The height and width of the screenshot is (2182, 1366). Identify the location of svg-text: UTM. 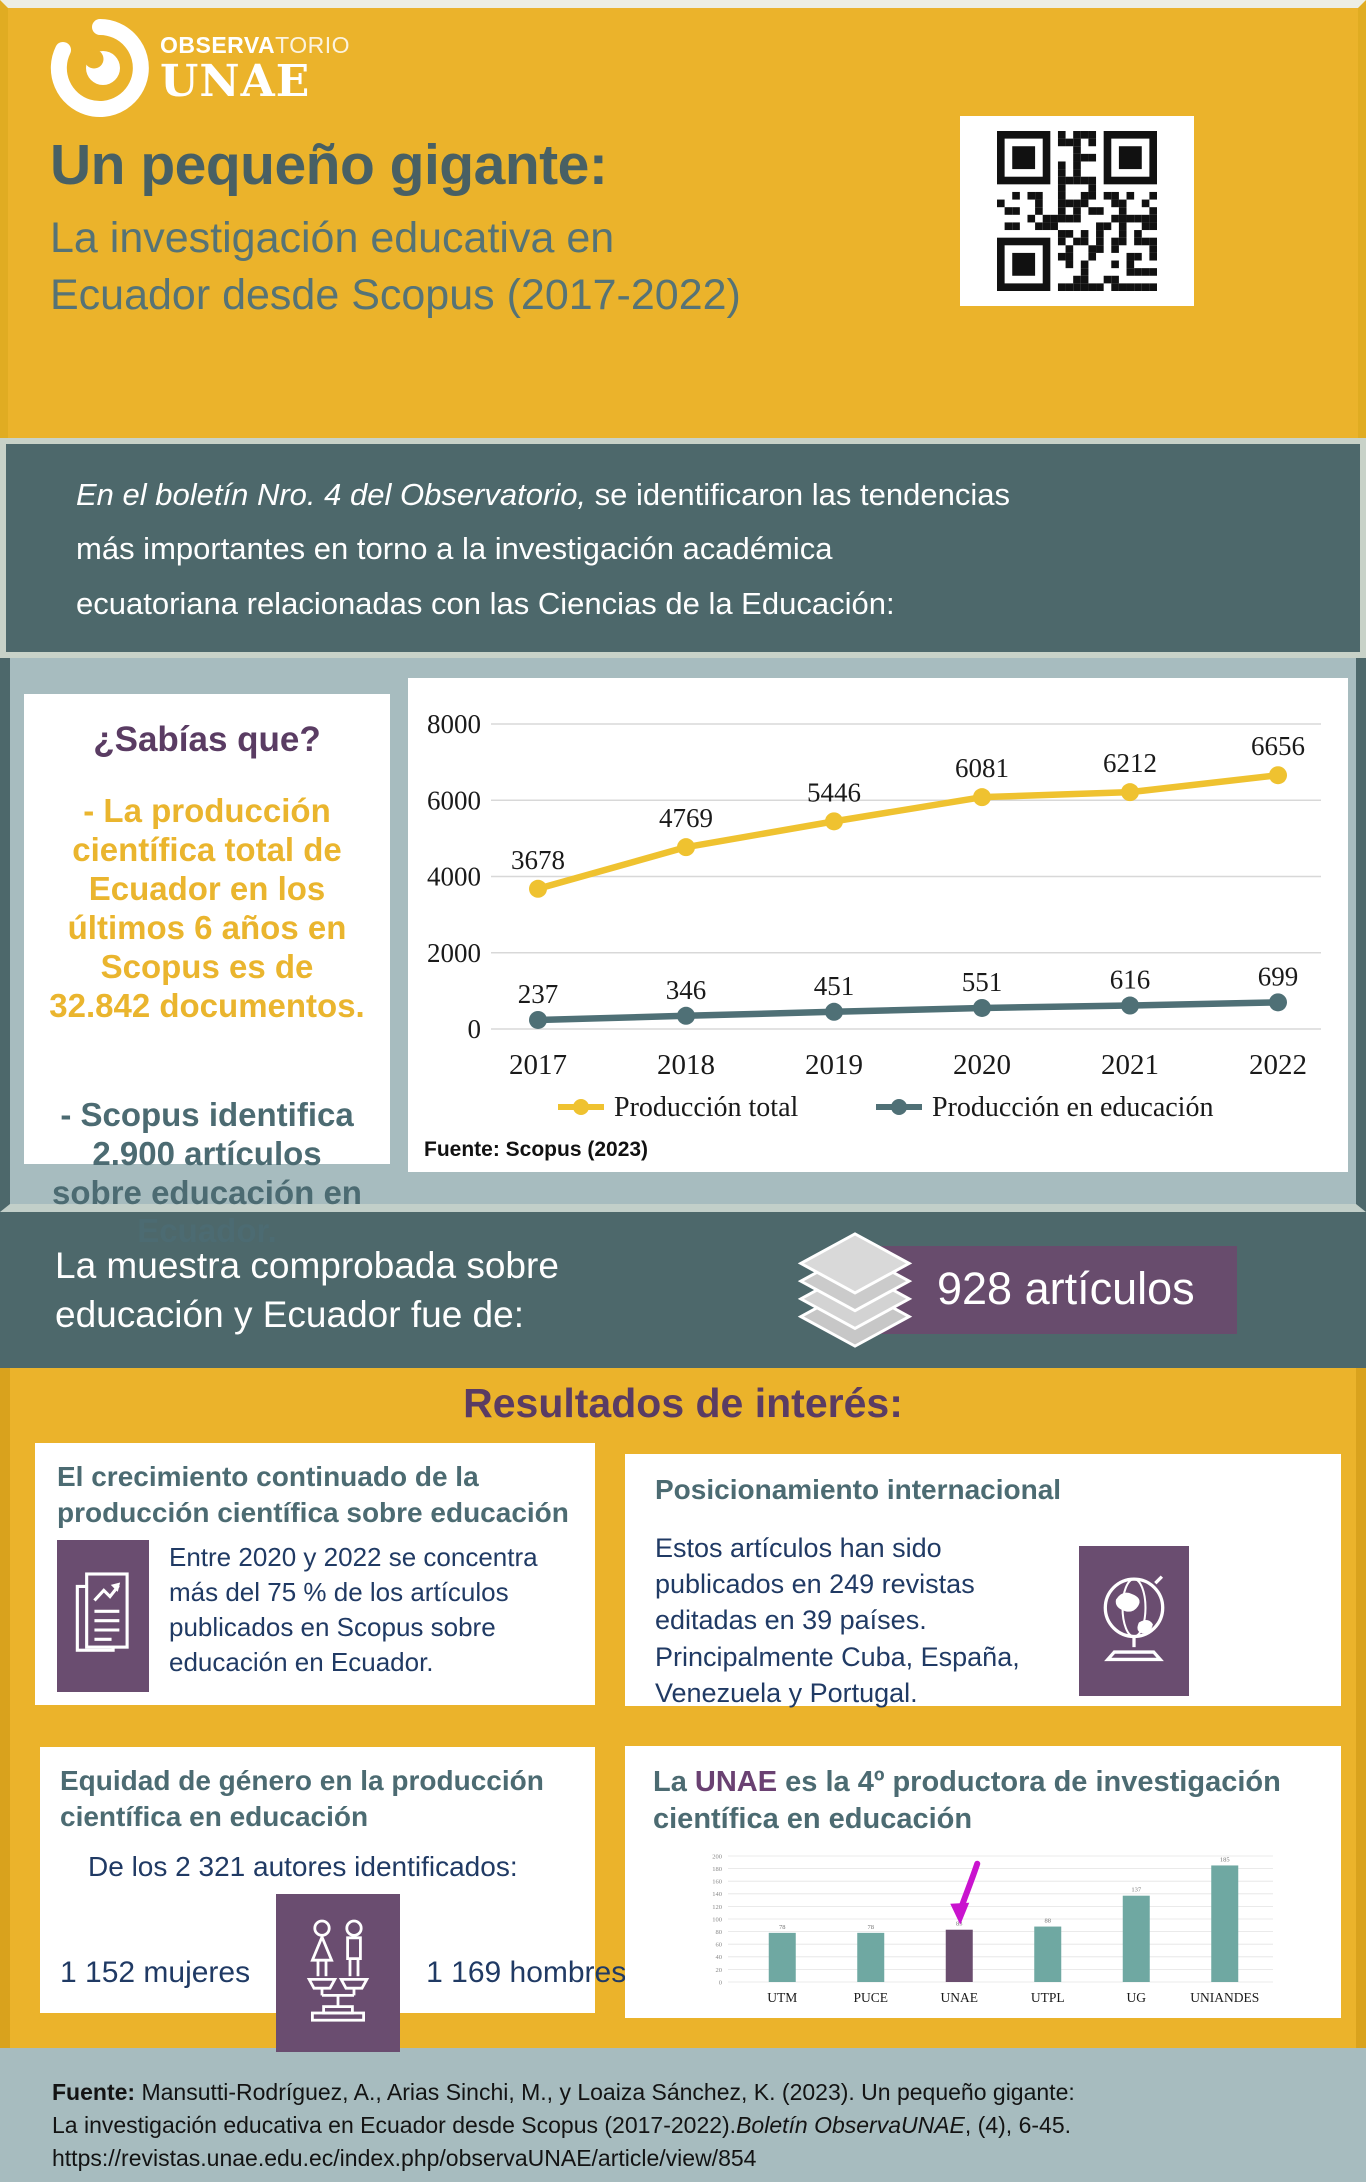
(782, 1997).